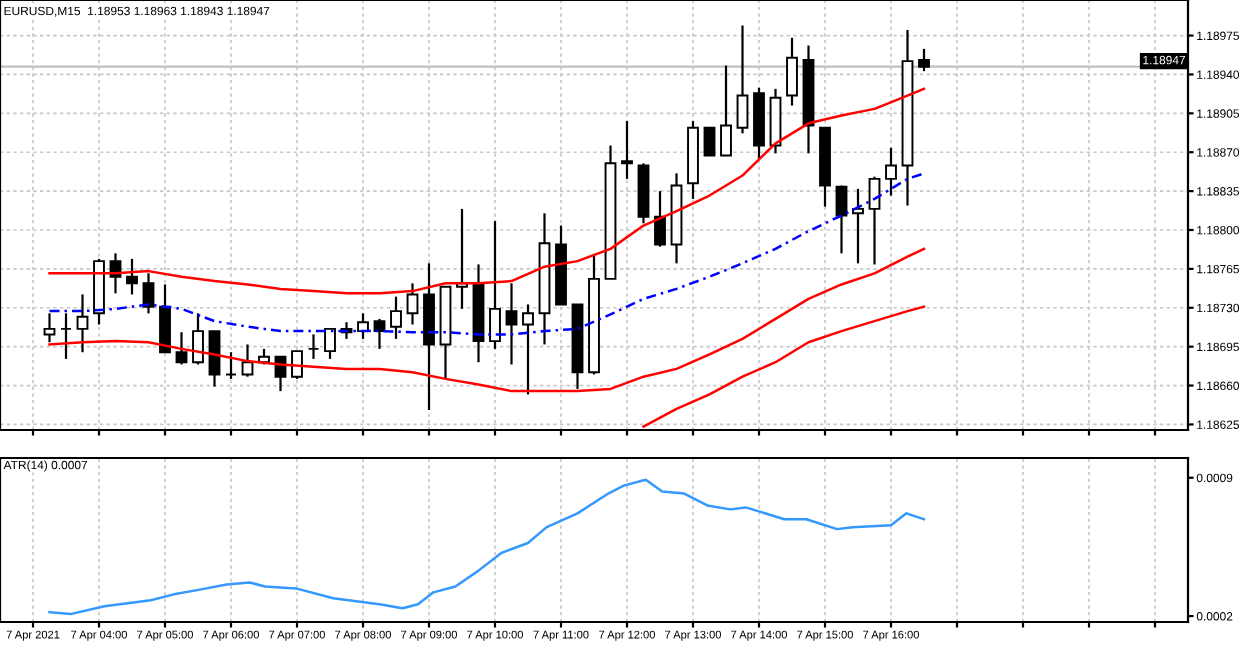 This screenshot has height=646, width=1250. Describe the element at coordinates (784, 366) in the screenshot. I see `line-series` at that location.